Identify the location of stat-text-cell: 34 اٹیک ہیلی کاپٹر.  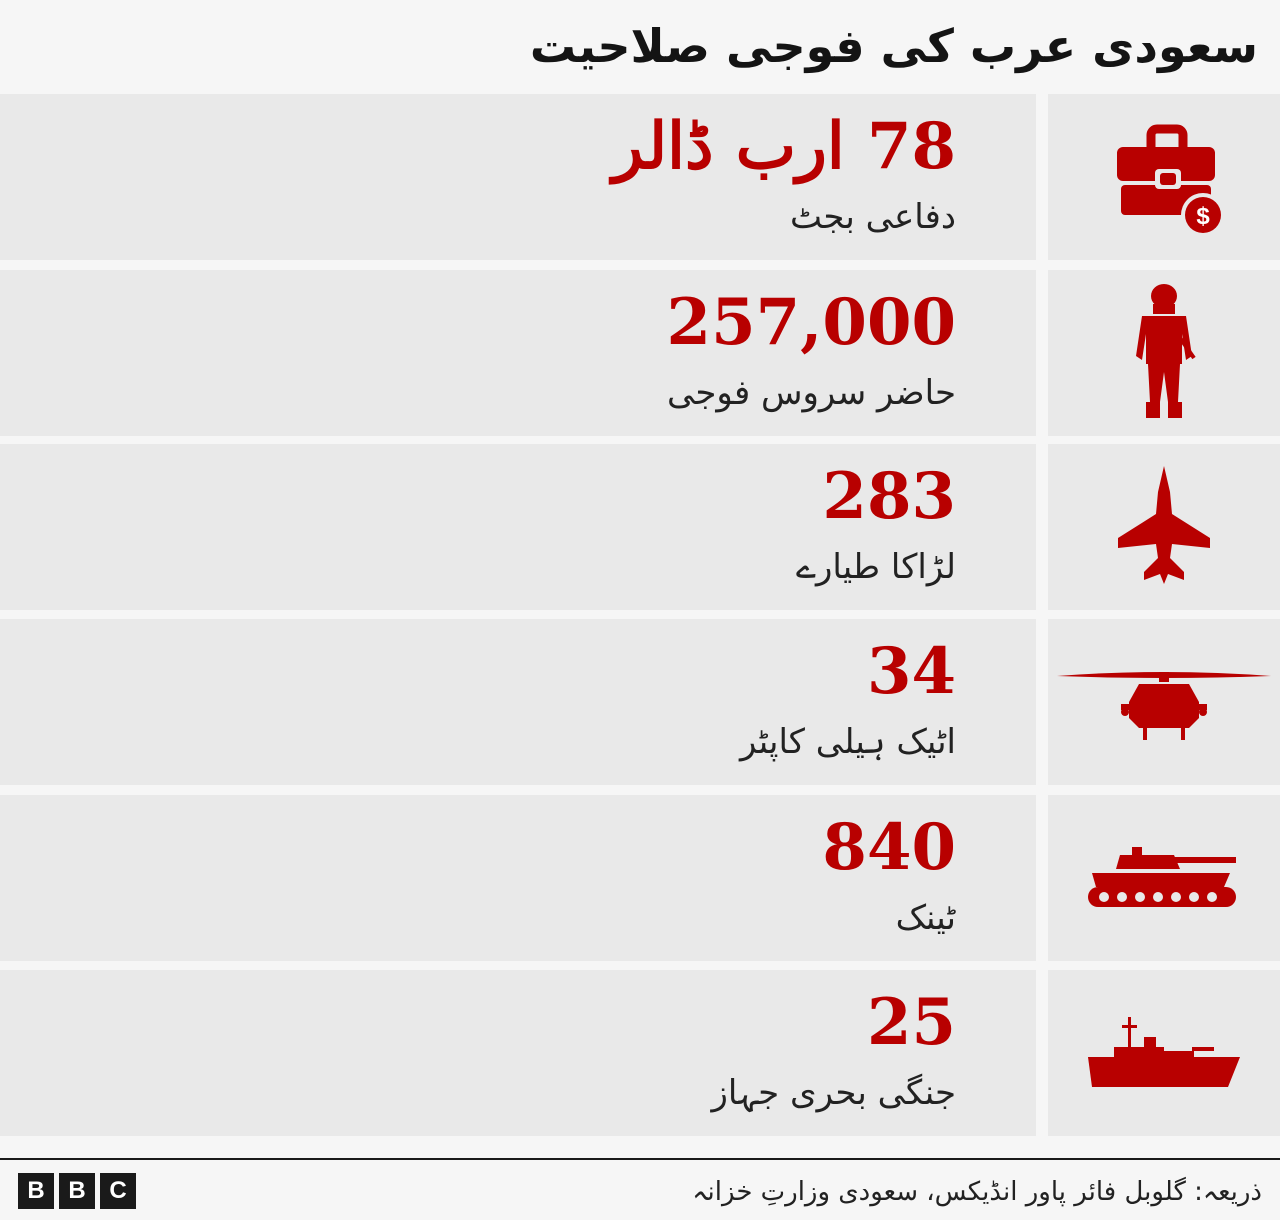
(518, 702).